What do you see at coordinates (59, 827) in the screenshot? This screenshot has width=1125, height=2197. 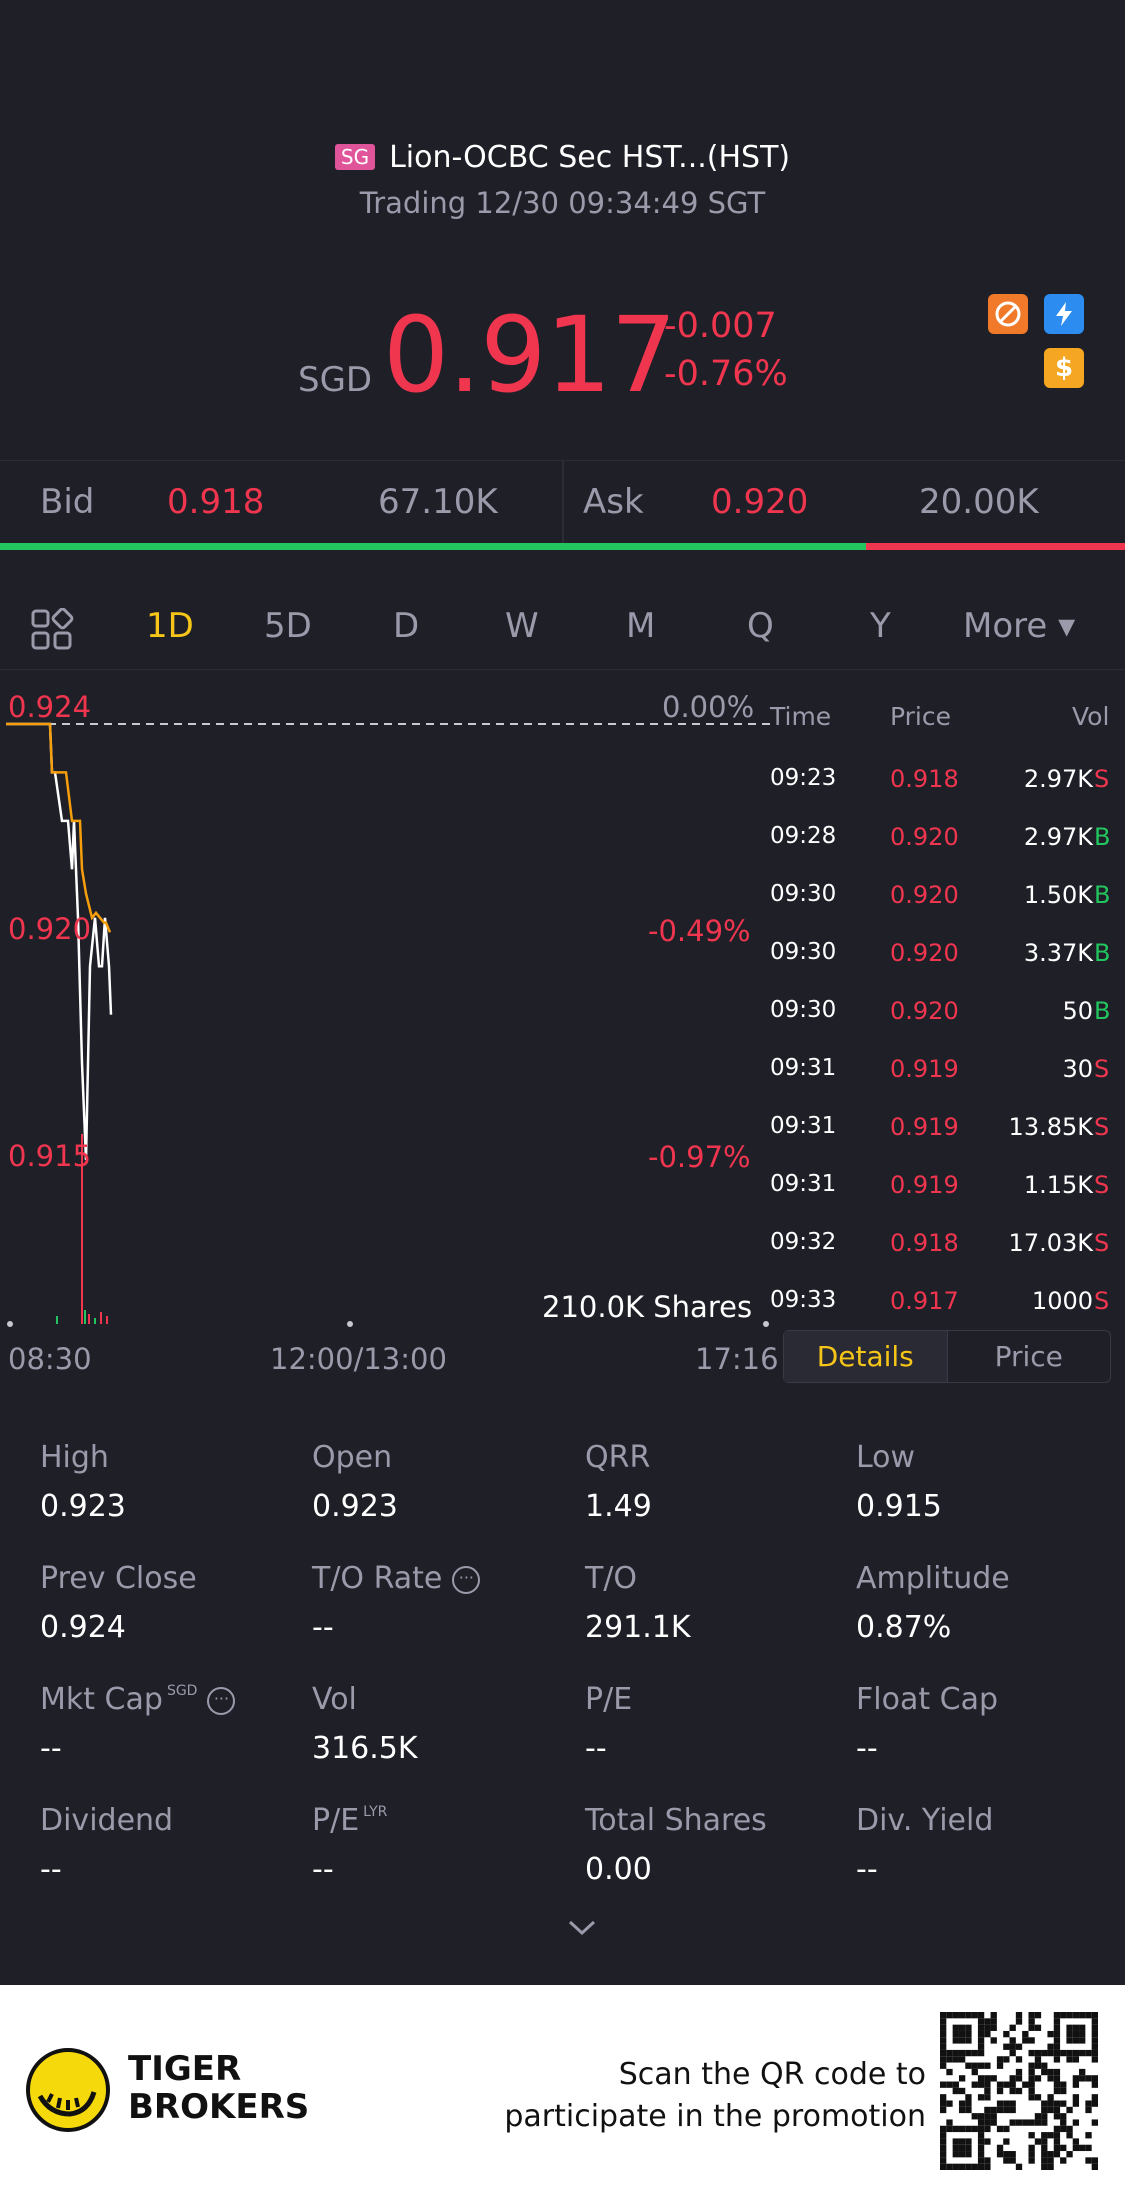 I see `average-line` at bounding box center [59, 827].